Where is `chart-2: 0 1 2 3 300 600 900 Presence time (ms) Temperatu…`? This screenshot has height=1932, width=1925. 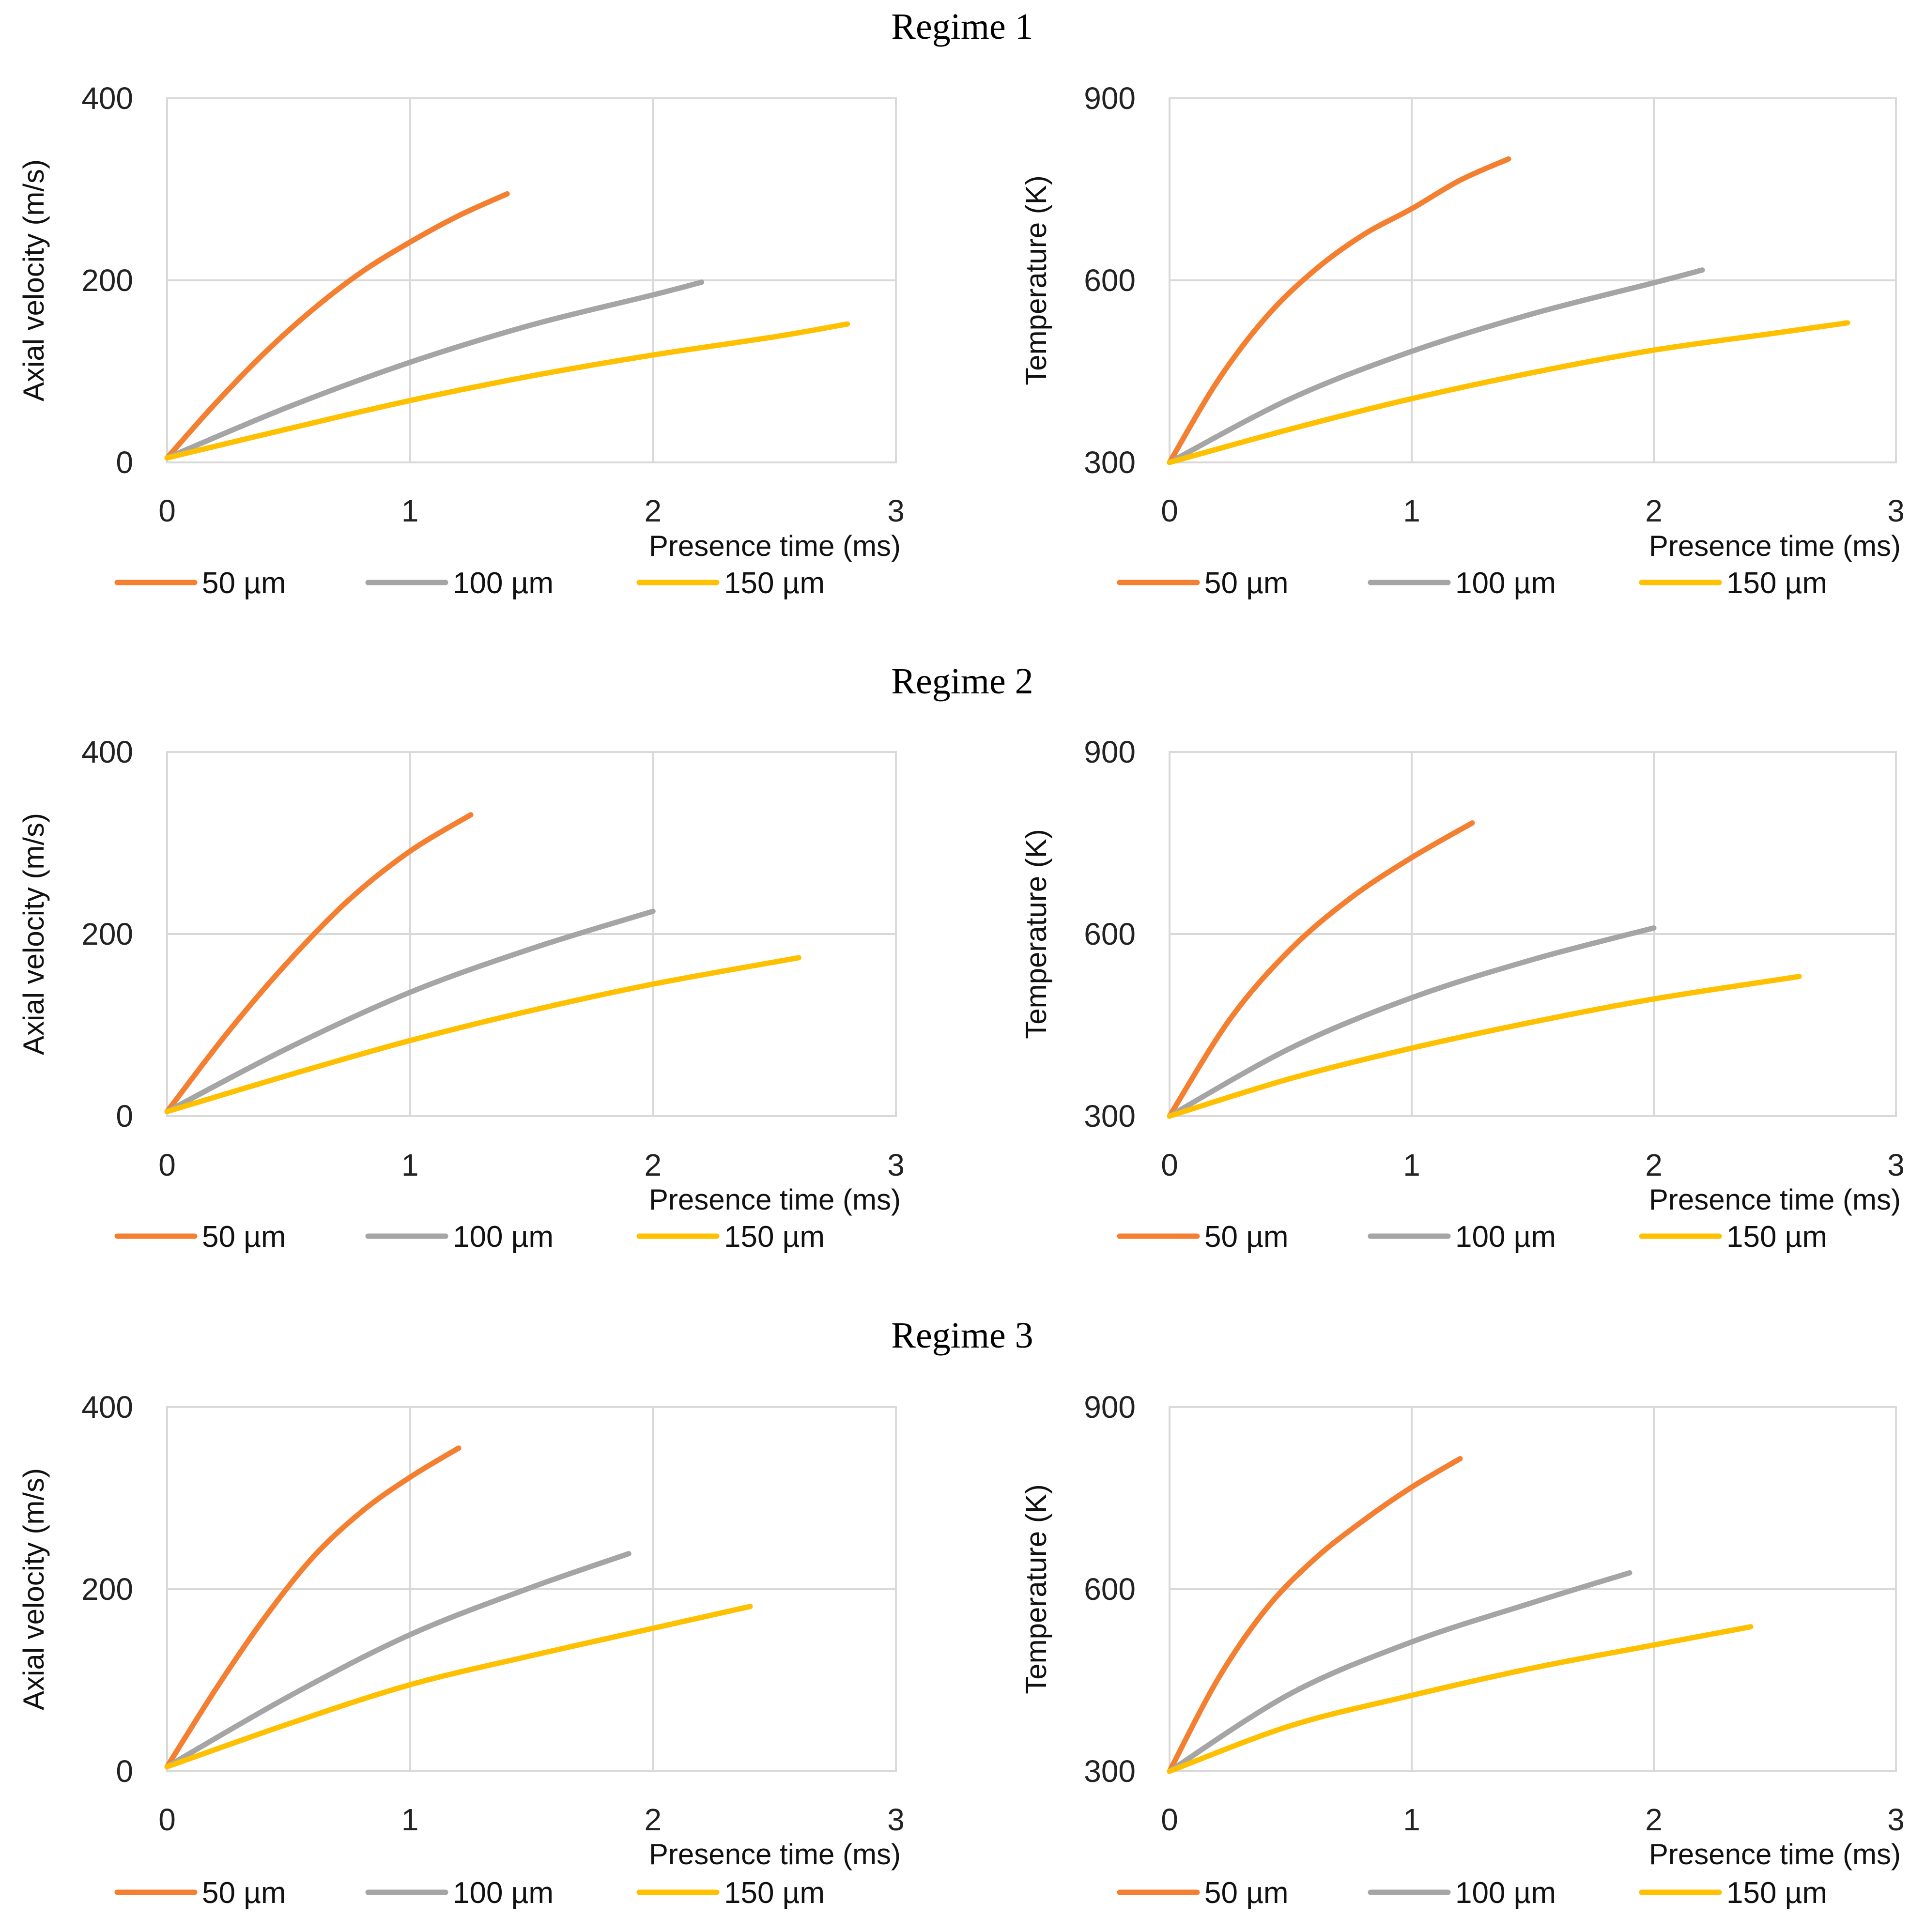 chart-2: 0 1 2 3 300 600 900 Presence time (ms) Temperatu… is located at coordinates (1463, 340).